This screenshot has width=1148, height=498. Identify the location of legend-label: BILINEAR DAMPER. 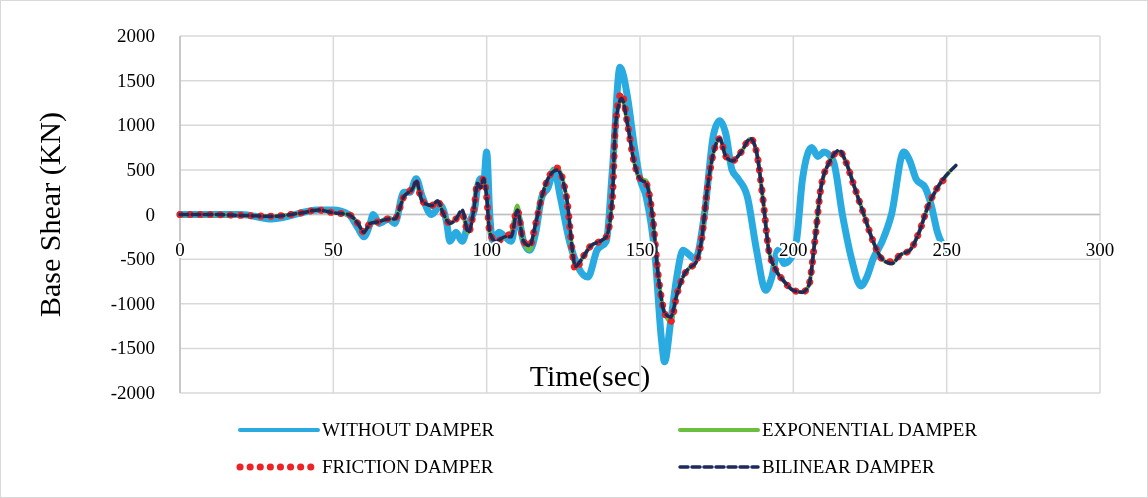
(848, 466).